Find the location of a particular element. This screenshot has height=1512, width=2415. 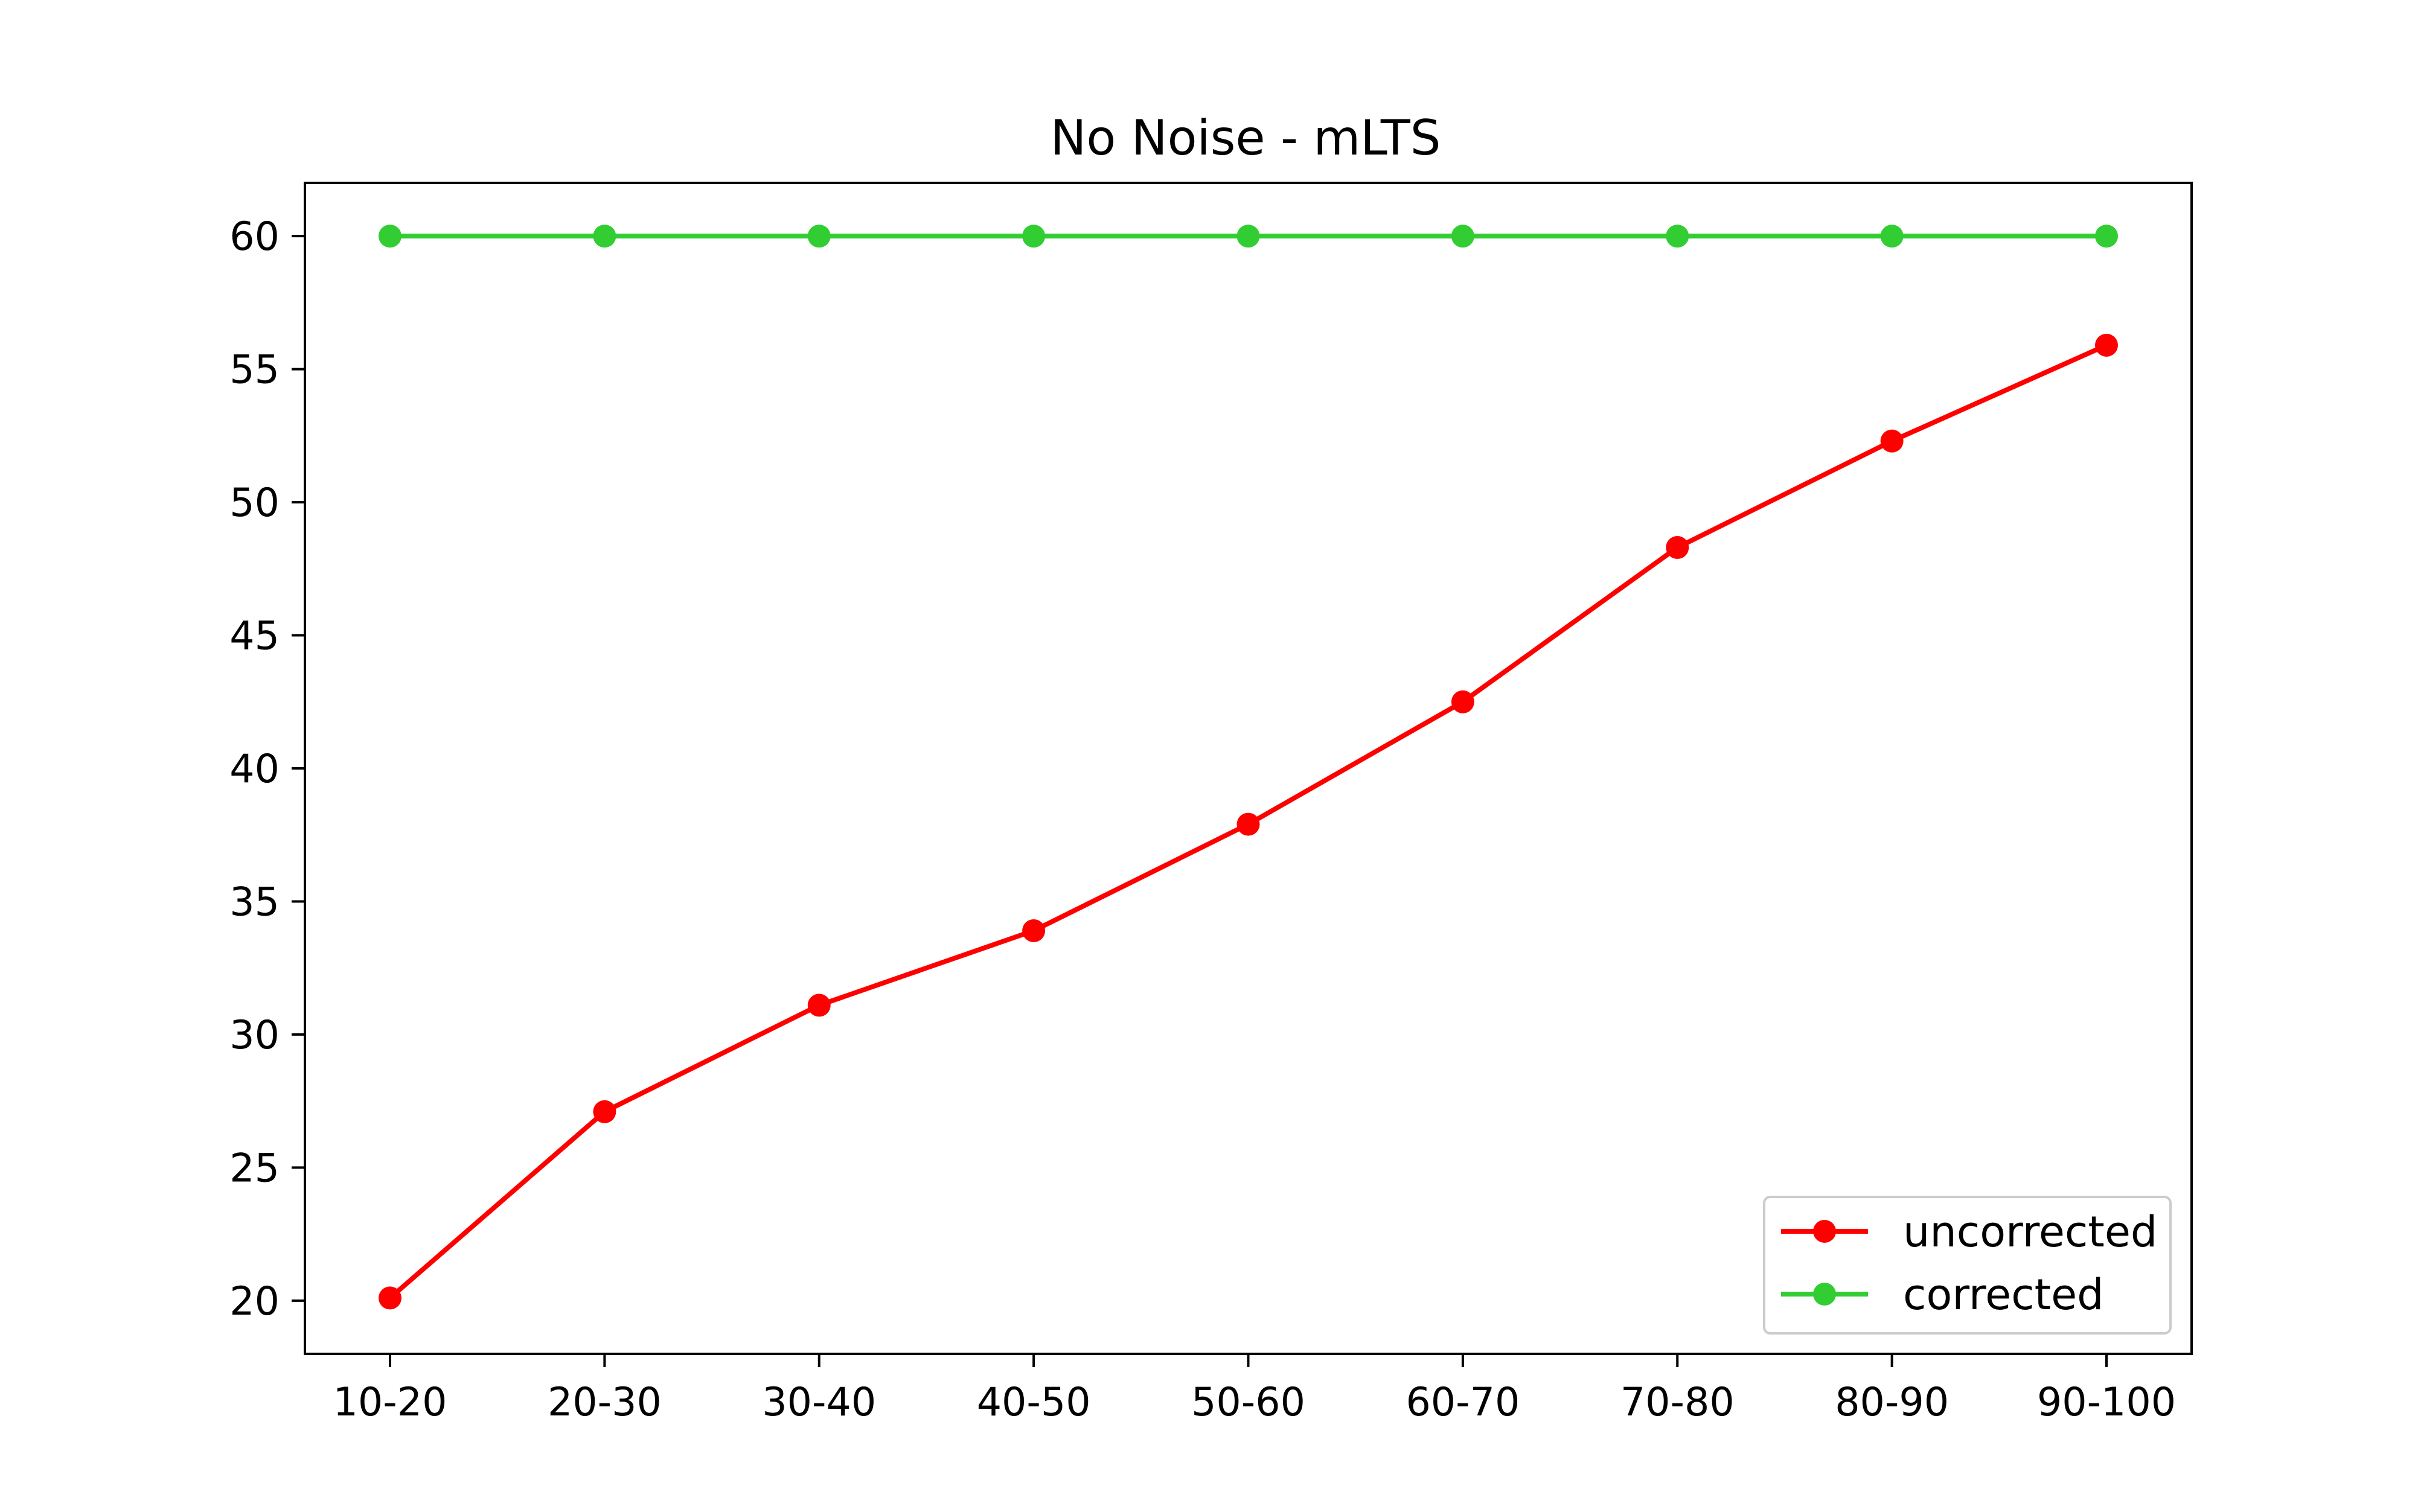

y-tick-label: 55 is located at coordinates (255, 370).